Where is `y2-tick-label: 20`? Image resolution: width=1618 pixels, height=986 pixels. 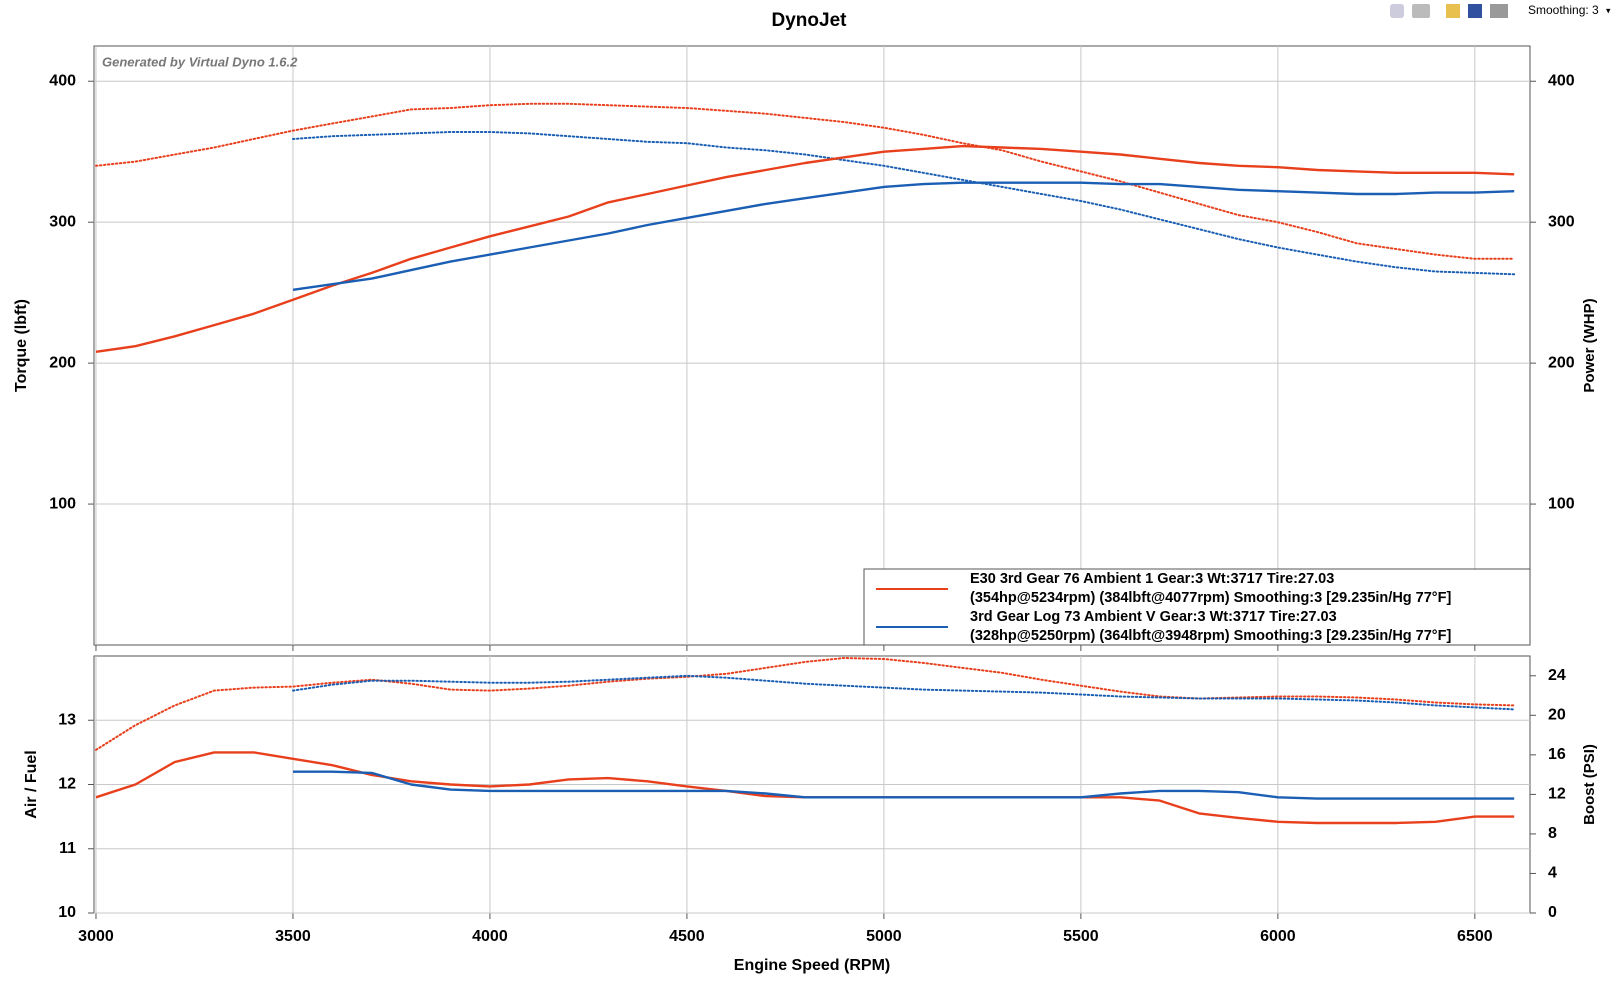
y2-tick-label: 20 is located at coordinates (1557, 715).